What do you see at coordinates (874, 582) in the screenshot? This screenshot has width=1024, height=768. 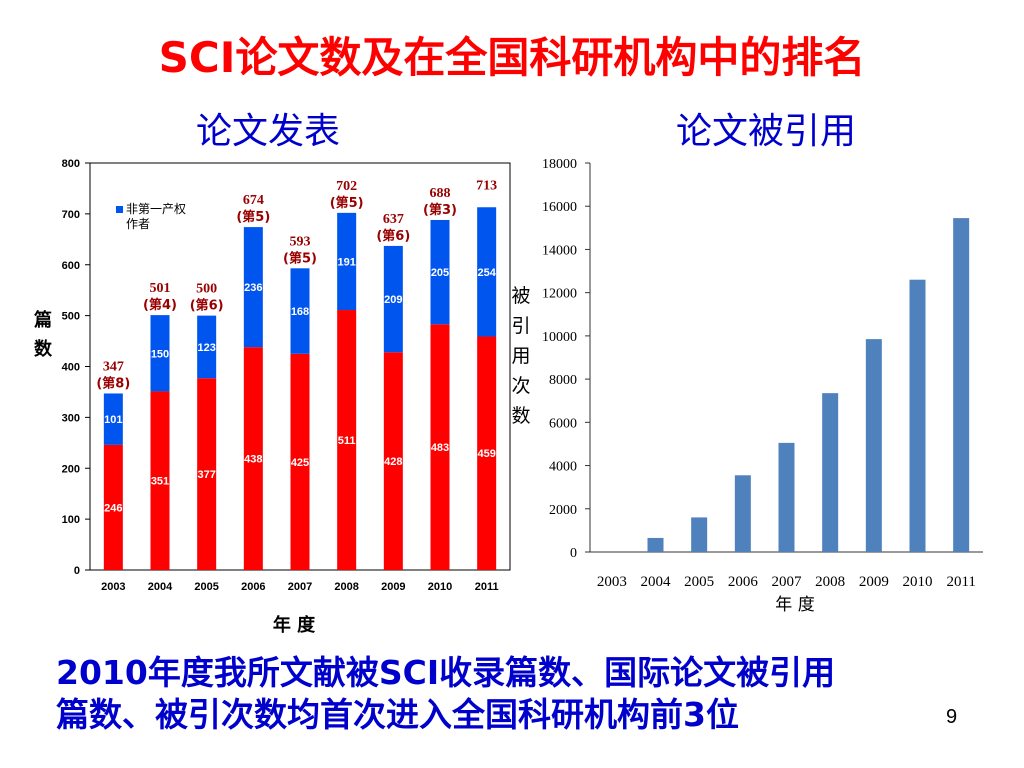 I see `x-tick-label-citations: 2009` at bounding box center [874, 582].